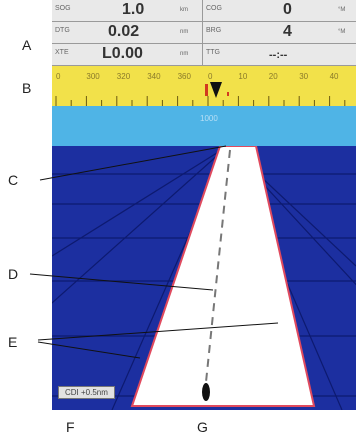  Describe the element at coordinates (93, 76) in the screenshot. I see `compass-tick-label: 300` at that location.